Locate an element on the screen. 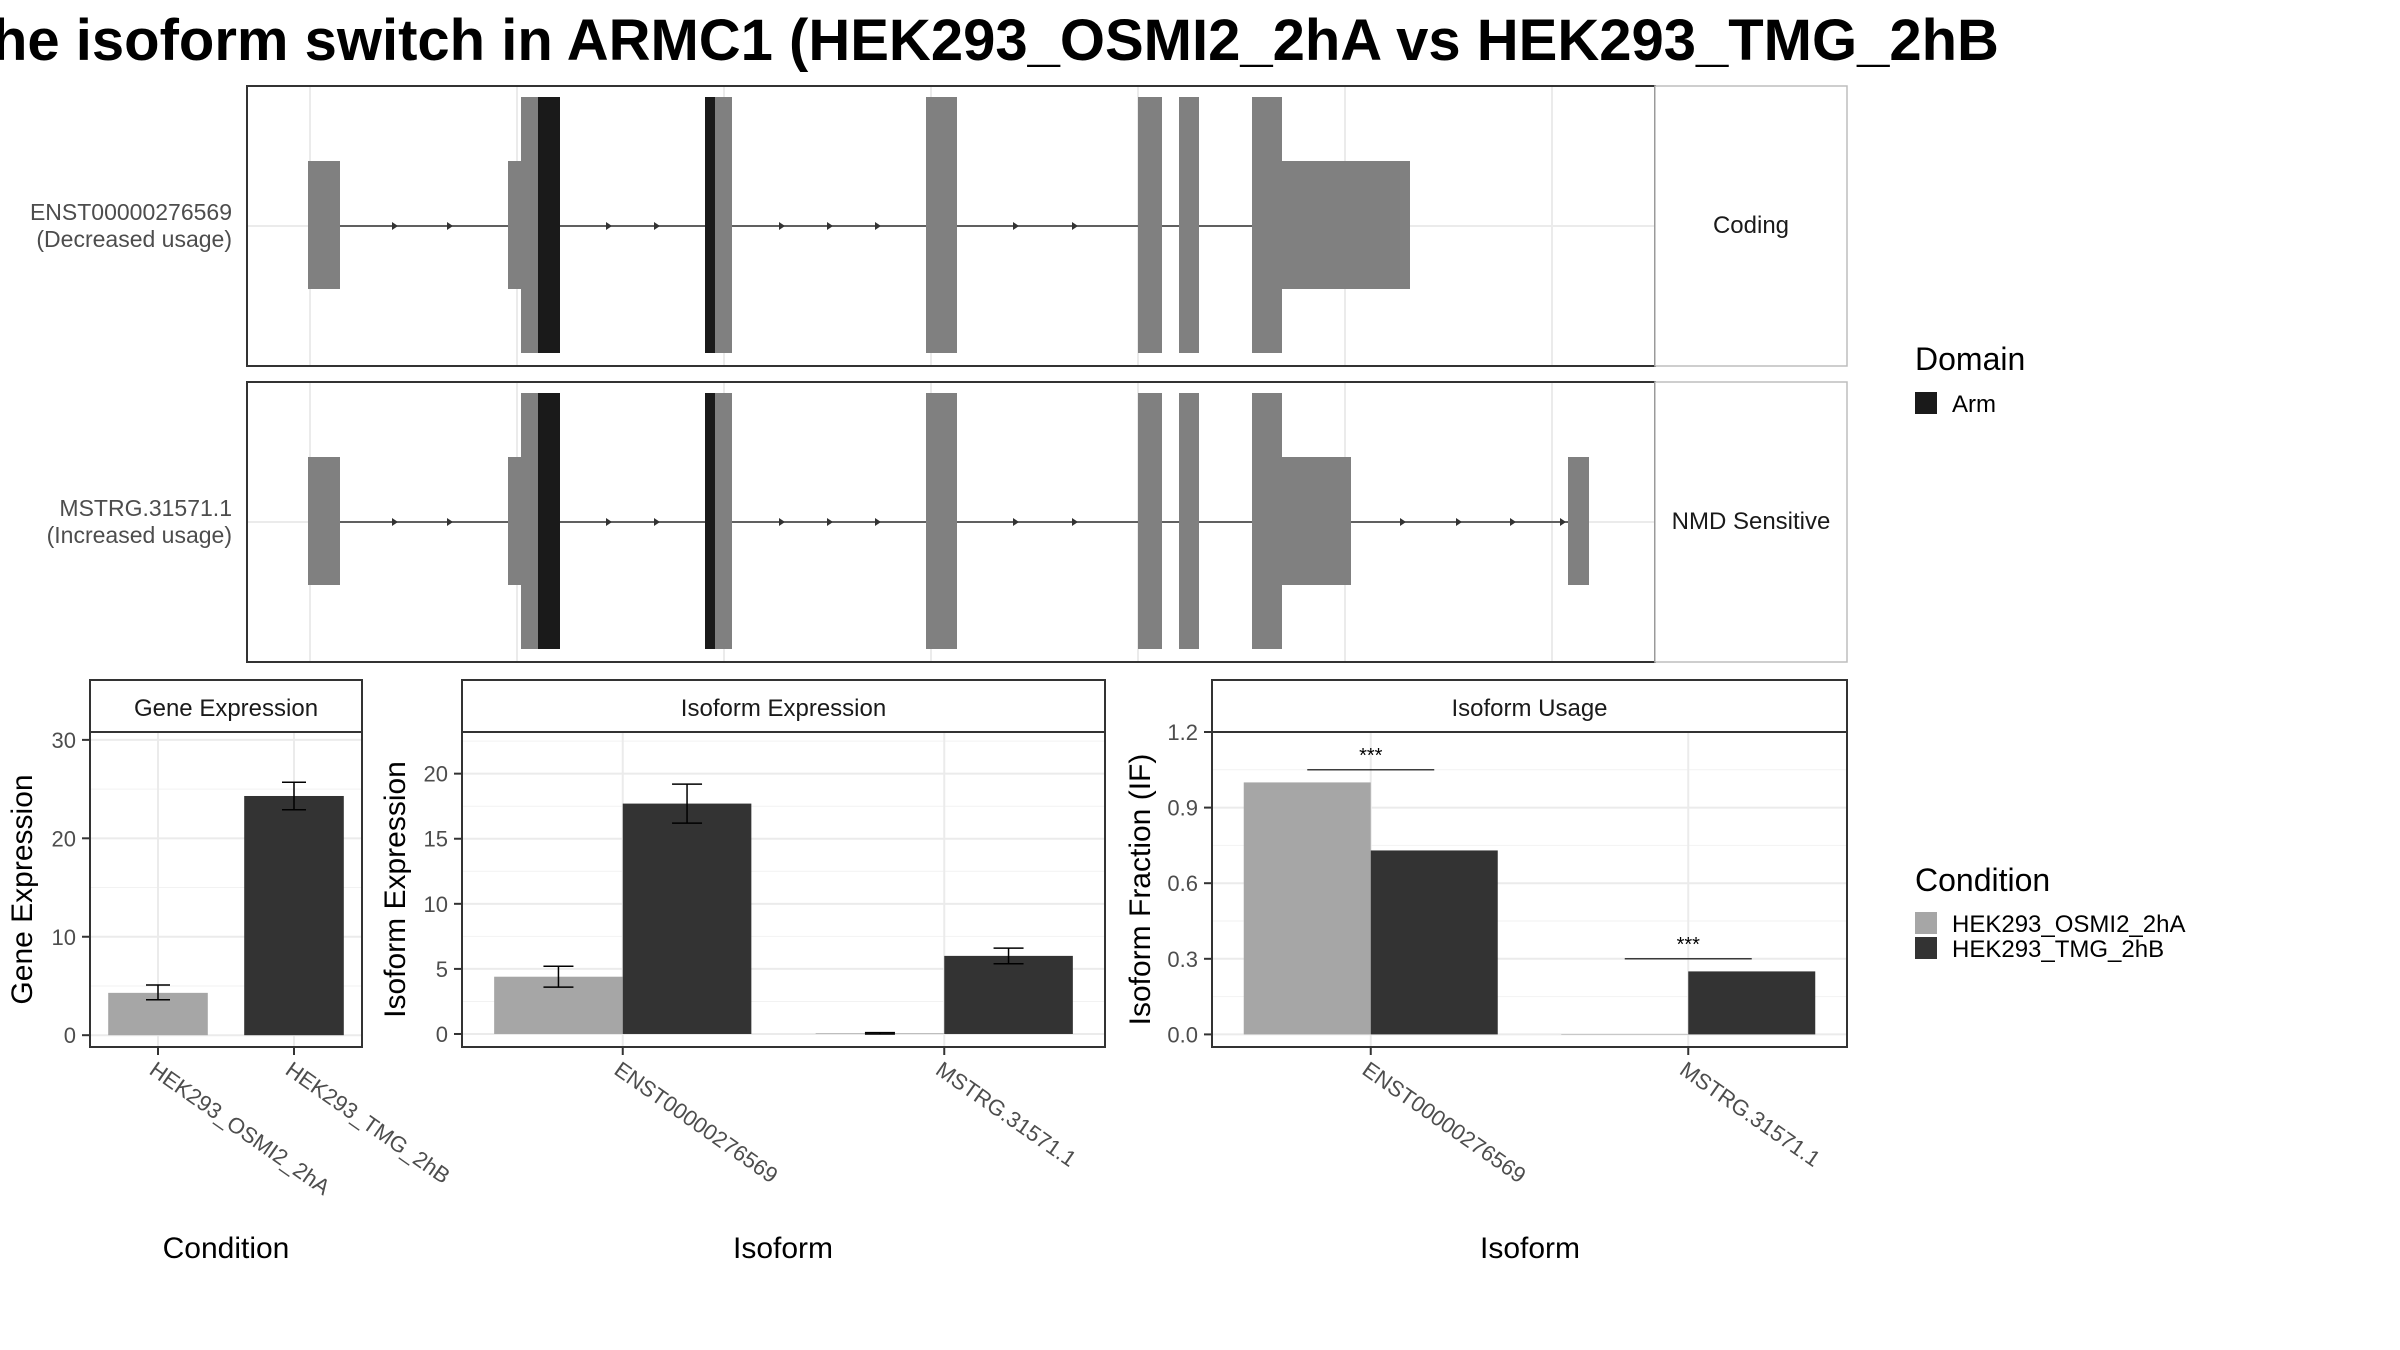  track-1-intron-arrows is located at coordinates (735, 226).